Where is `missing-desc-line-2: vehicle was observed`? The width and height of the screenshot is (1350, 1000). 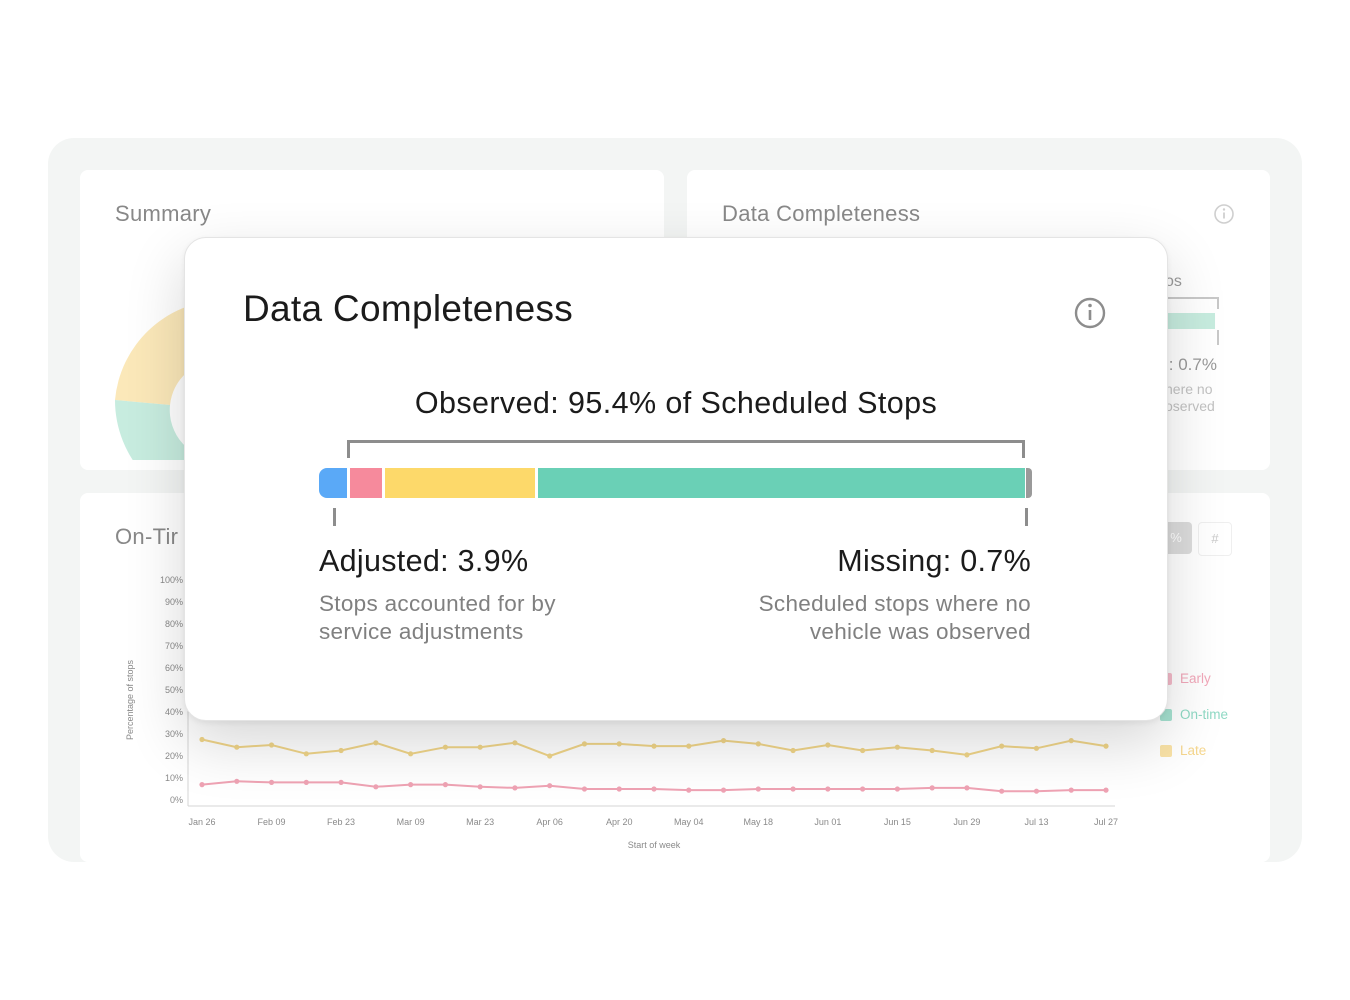
missing-desc-line-2: vehicle was observed is located at coordinates (920, 631).